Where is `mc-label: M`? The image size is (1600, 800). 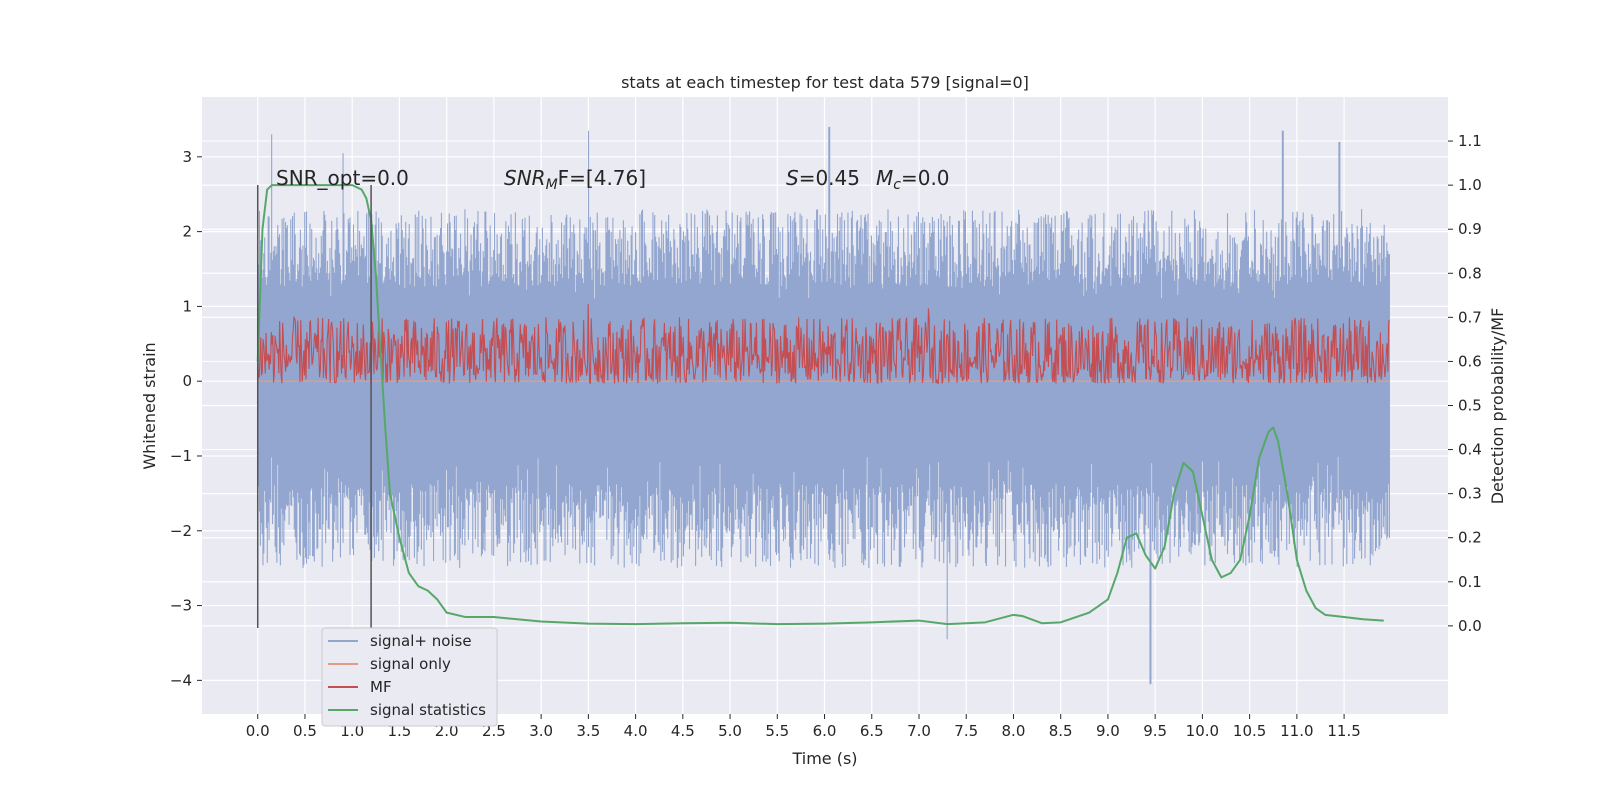
mc-label: M is located at coordinates (884, 178).